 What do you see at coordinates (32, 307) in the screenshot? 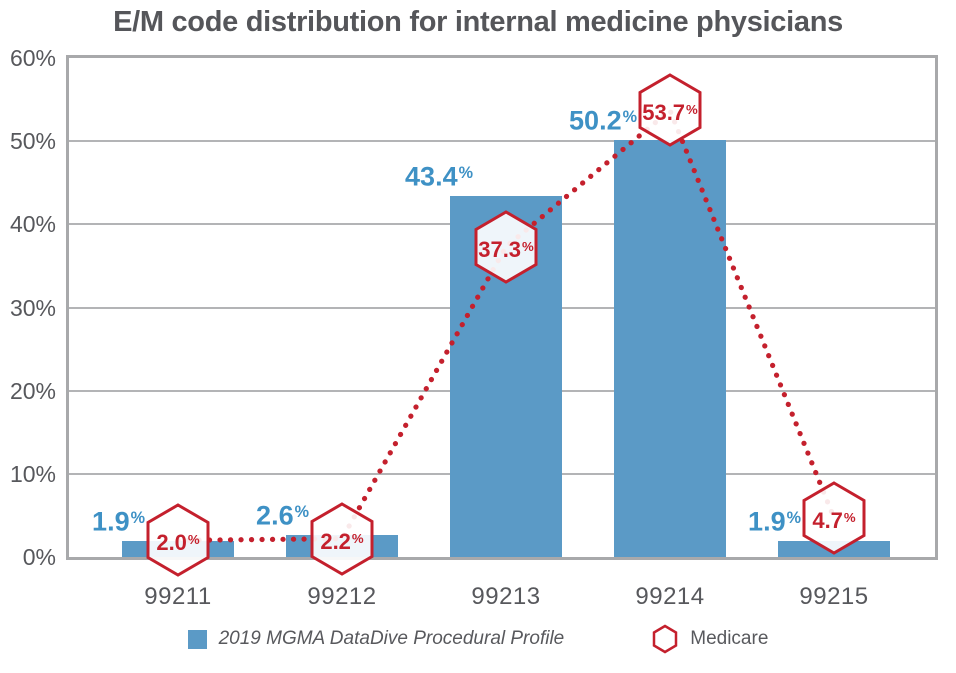
I see `y-tick-label: 30%` at bounding box center [32, 307].